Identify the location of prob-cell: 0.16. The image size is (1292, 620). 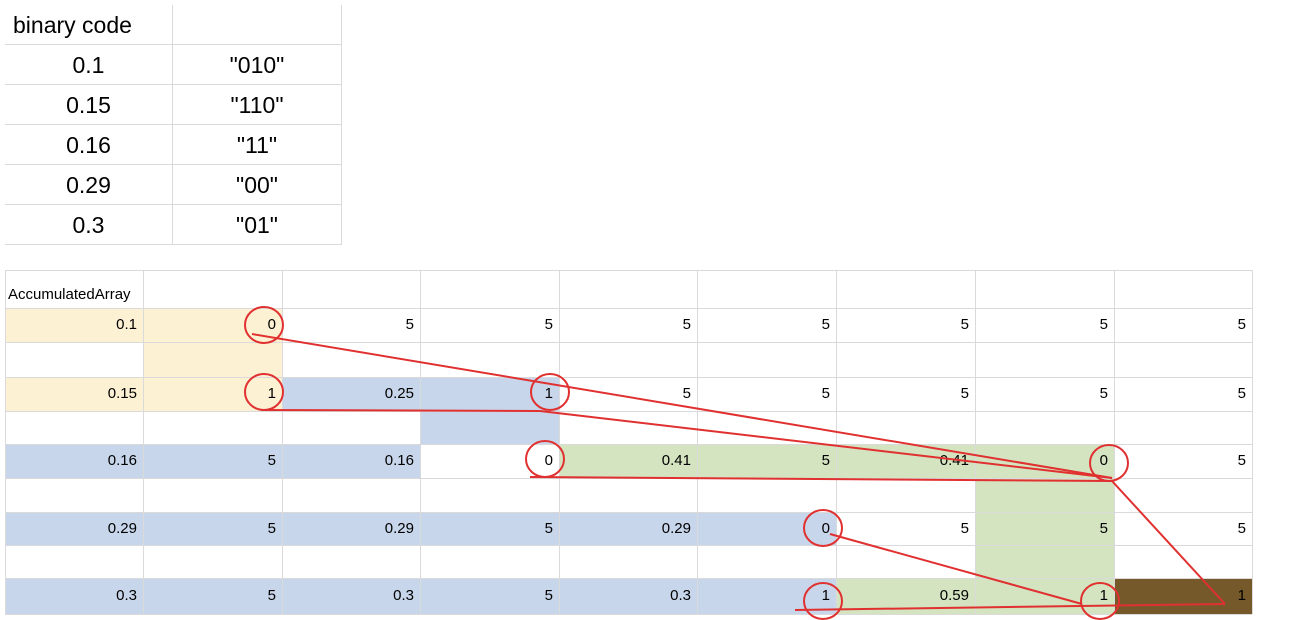
(89, 145).